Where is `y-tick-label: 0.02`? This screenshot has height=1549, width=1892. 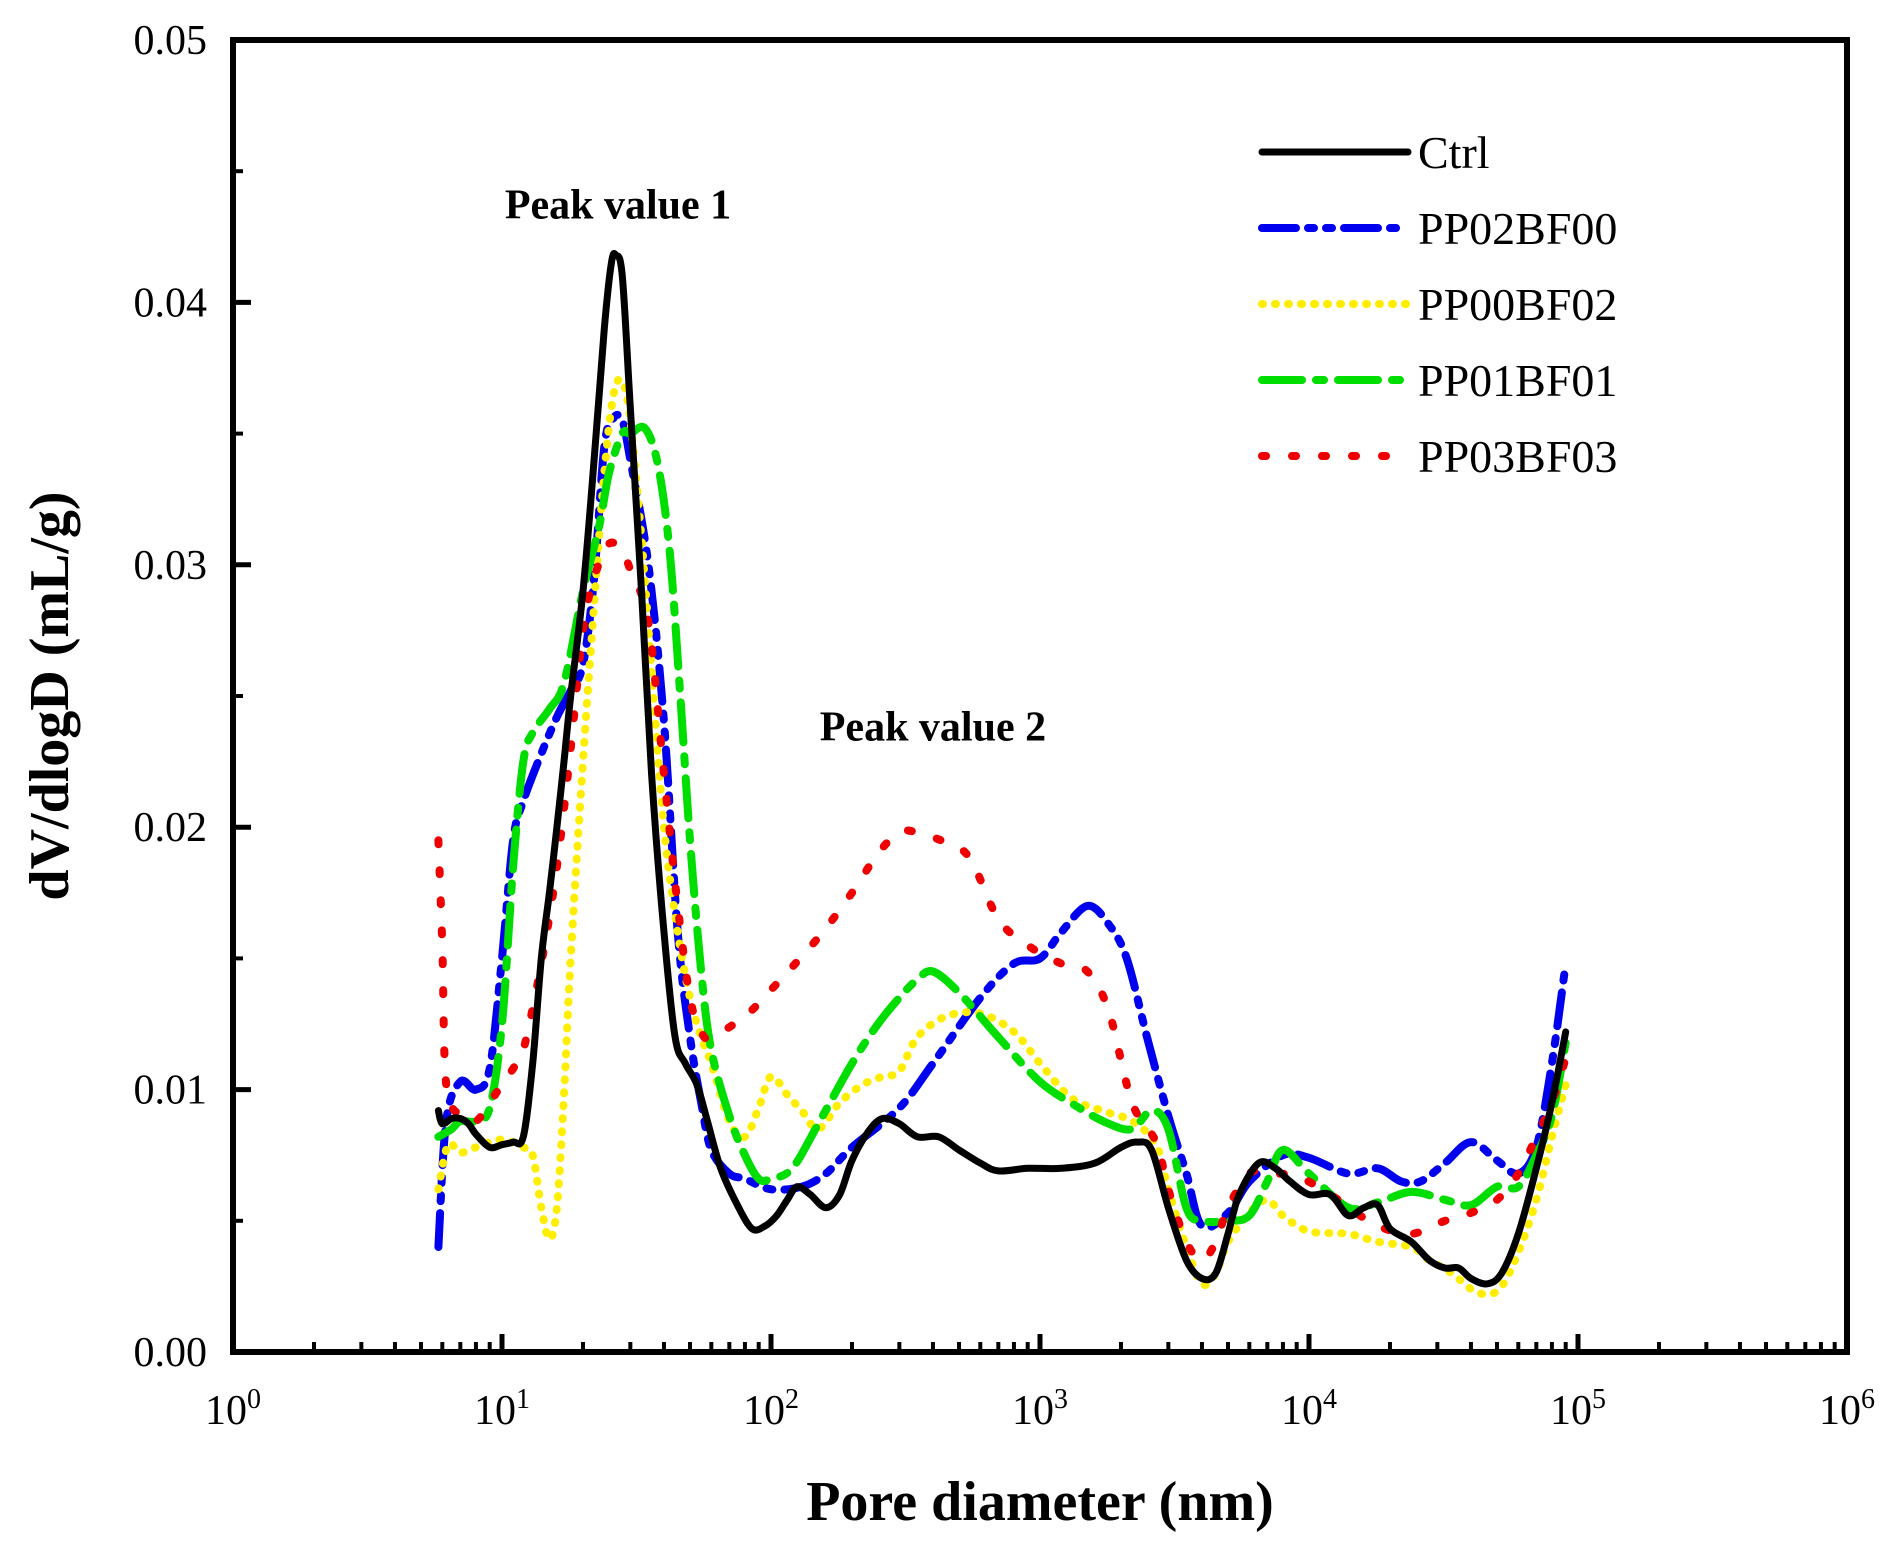 y-tick-label: 0.02 is located at coordinates (171, 828).